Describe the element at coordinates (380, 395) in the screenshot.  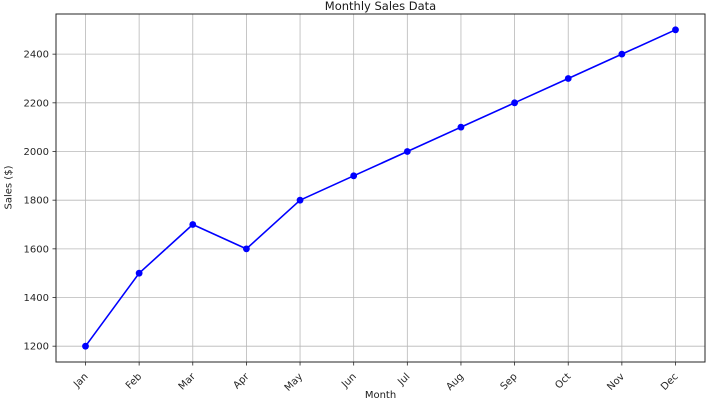
I see `x-axis-label: Month` at that location.